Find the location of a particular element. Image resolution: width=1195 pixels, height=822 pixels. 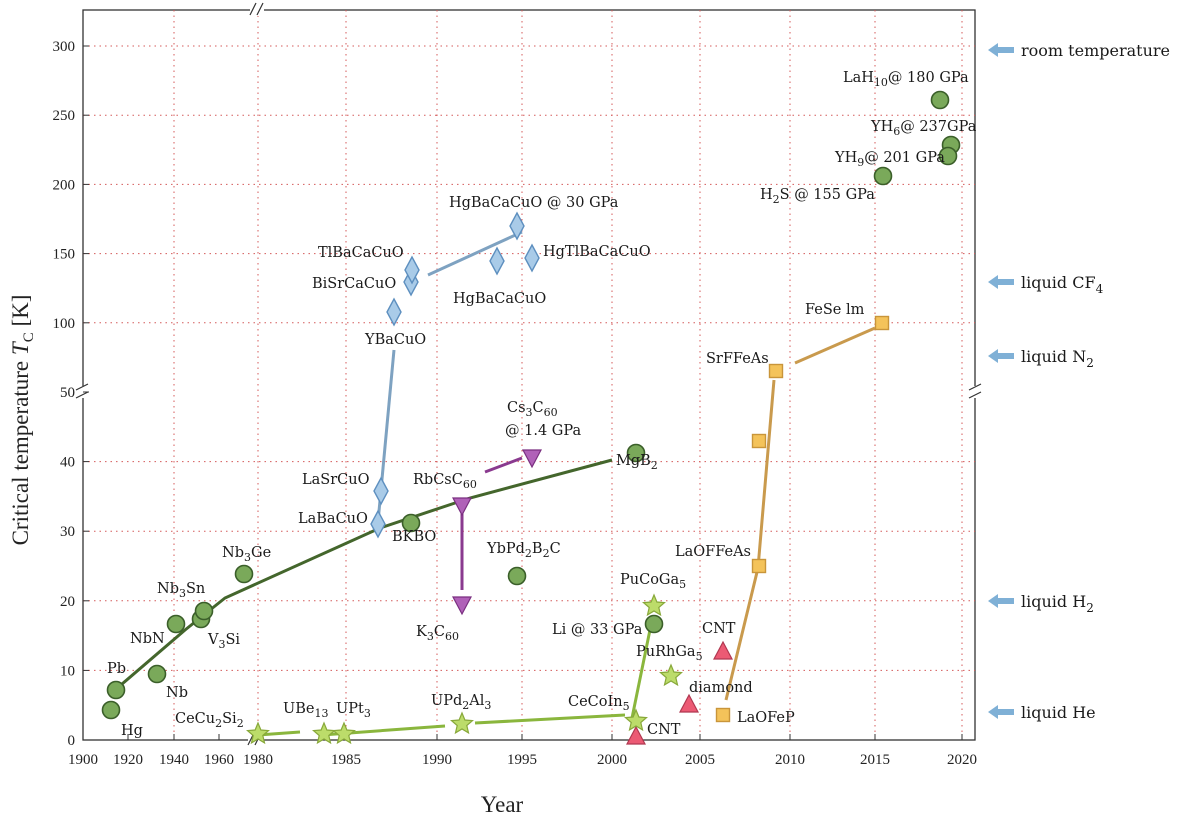

y-tick-label: 150 is located at coordinates (64, 255).